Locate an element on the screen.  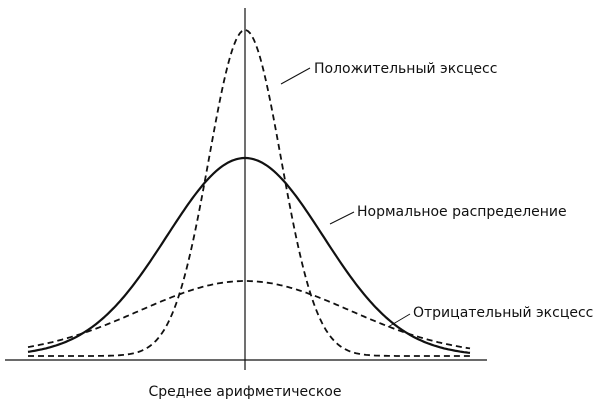
positive-label: Положительный эксцесс is located at coordinates (405, 69).